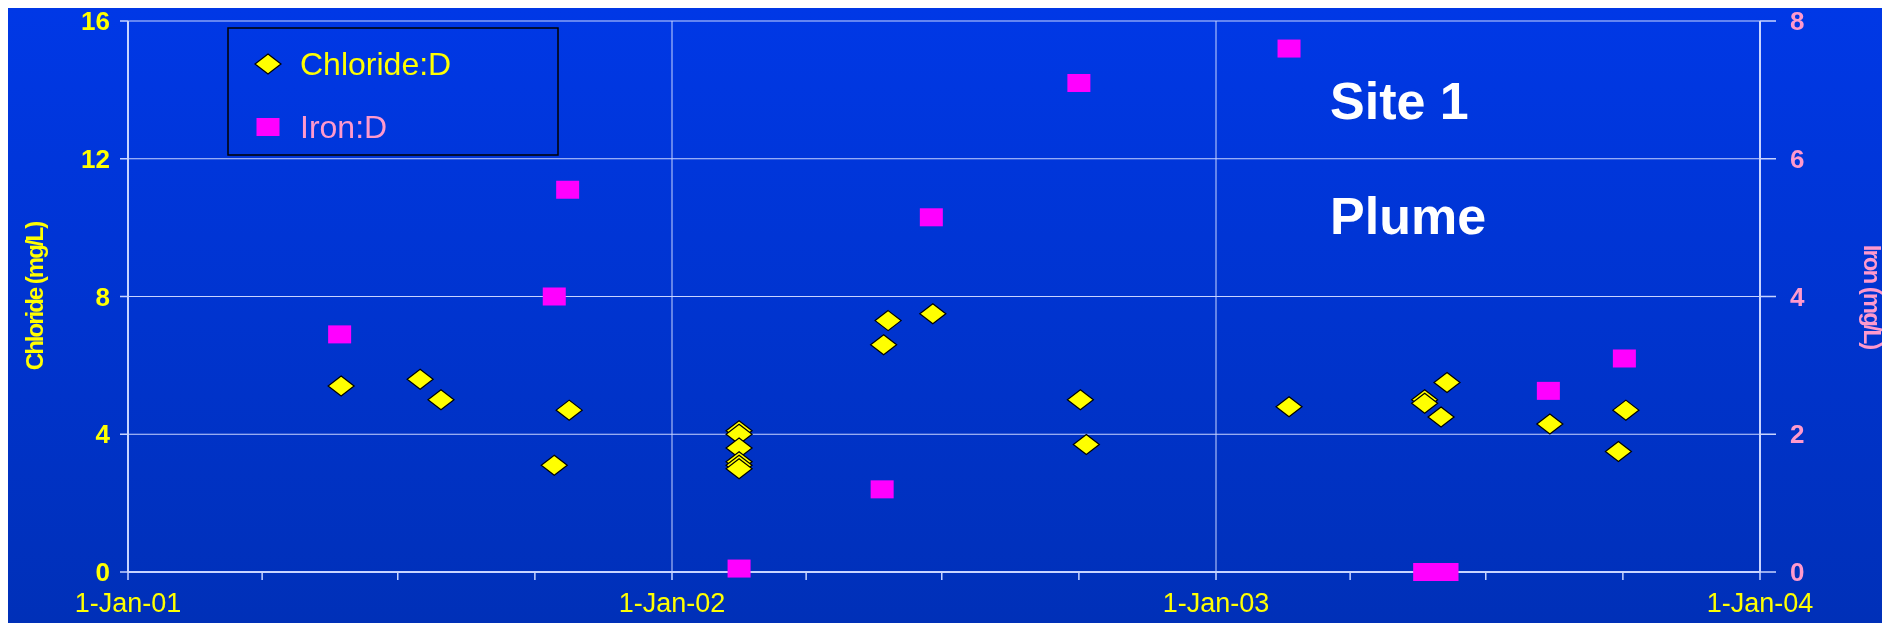  Describe the element at coordinates (344, 127) in the screenshot. I see `legend-label: Iron:D` at that location.